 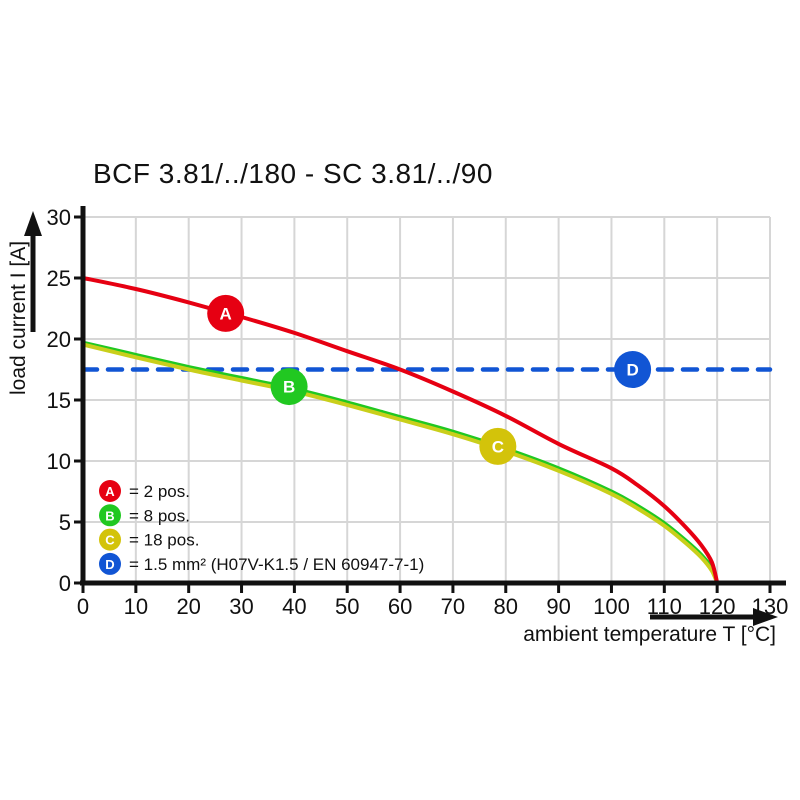 I want to click on x-tick-label: 40, so click(x=294, y=606).